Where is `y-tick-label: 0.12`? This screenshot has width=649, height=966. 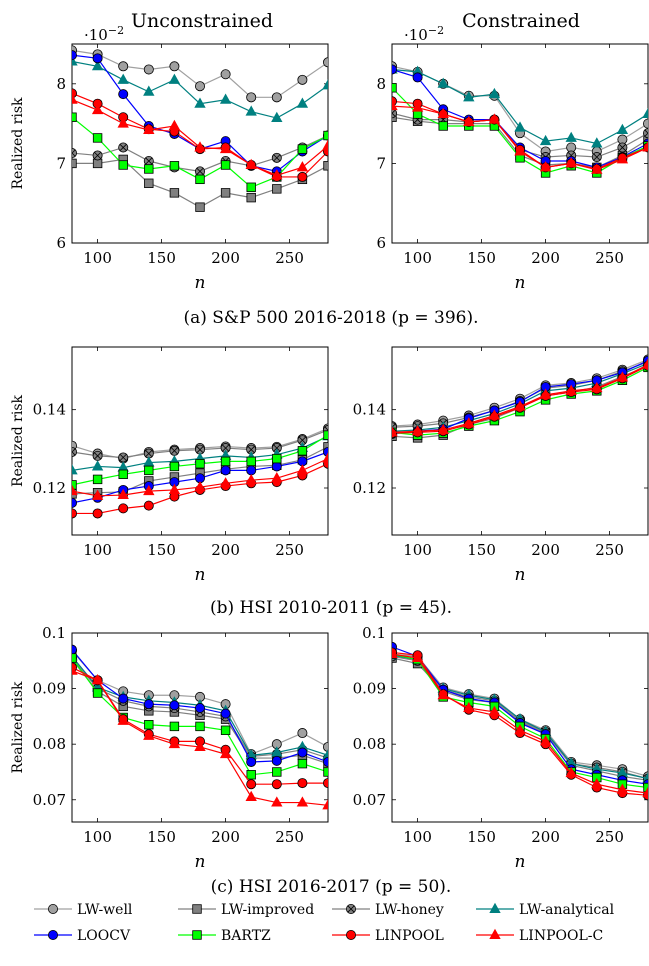 y-tick-label: 0.12 is located at coordinates (49, 488).